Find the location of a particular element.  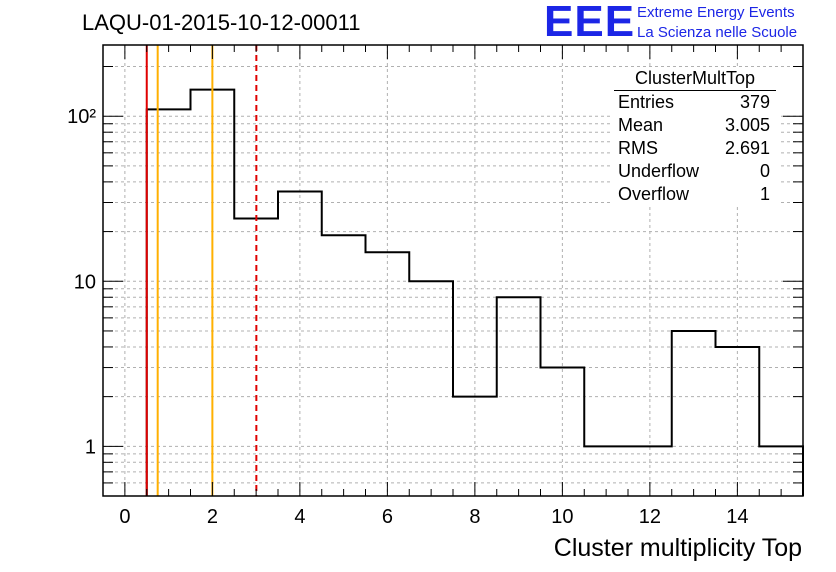

x-axis-title: Cluster multiplicity Top is located at coordinates (677, 548).